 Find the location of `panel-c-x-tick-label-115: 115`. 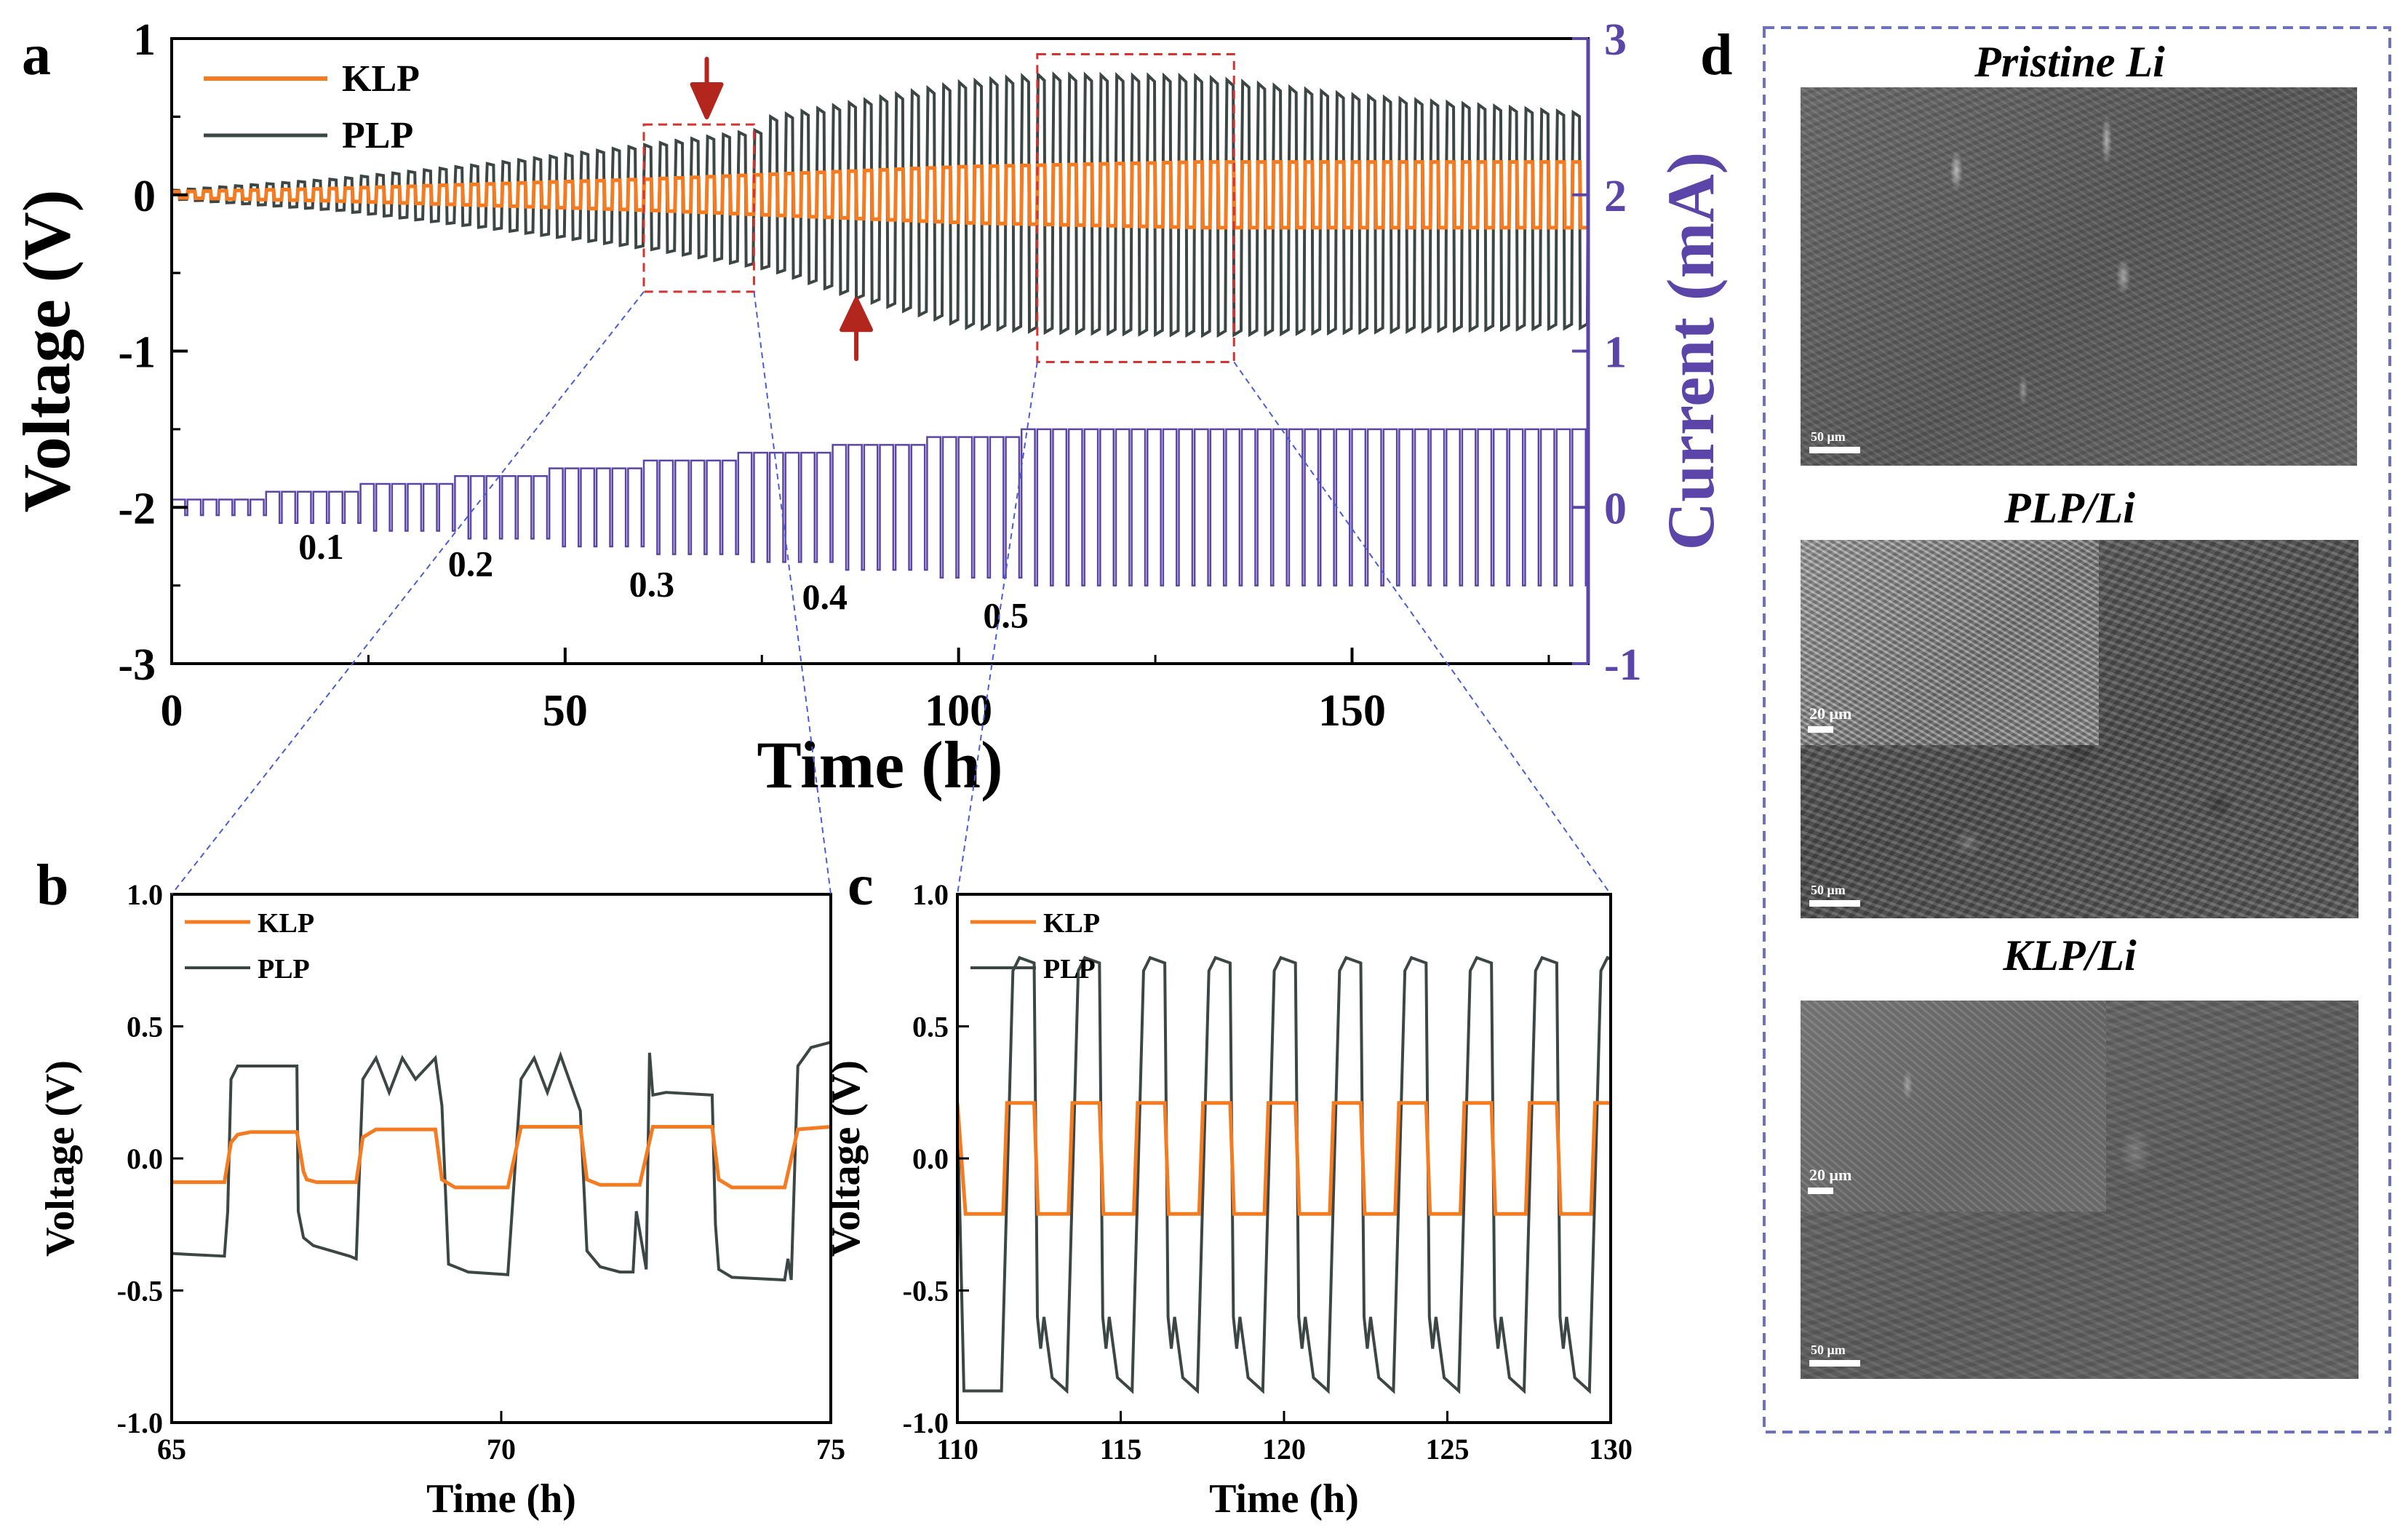

panel-c-x-tick-label-115: 115 is located at coordinates (1121, 1449).